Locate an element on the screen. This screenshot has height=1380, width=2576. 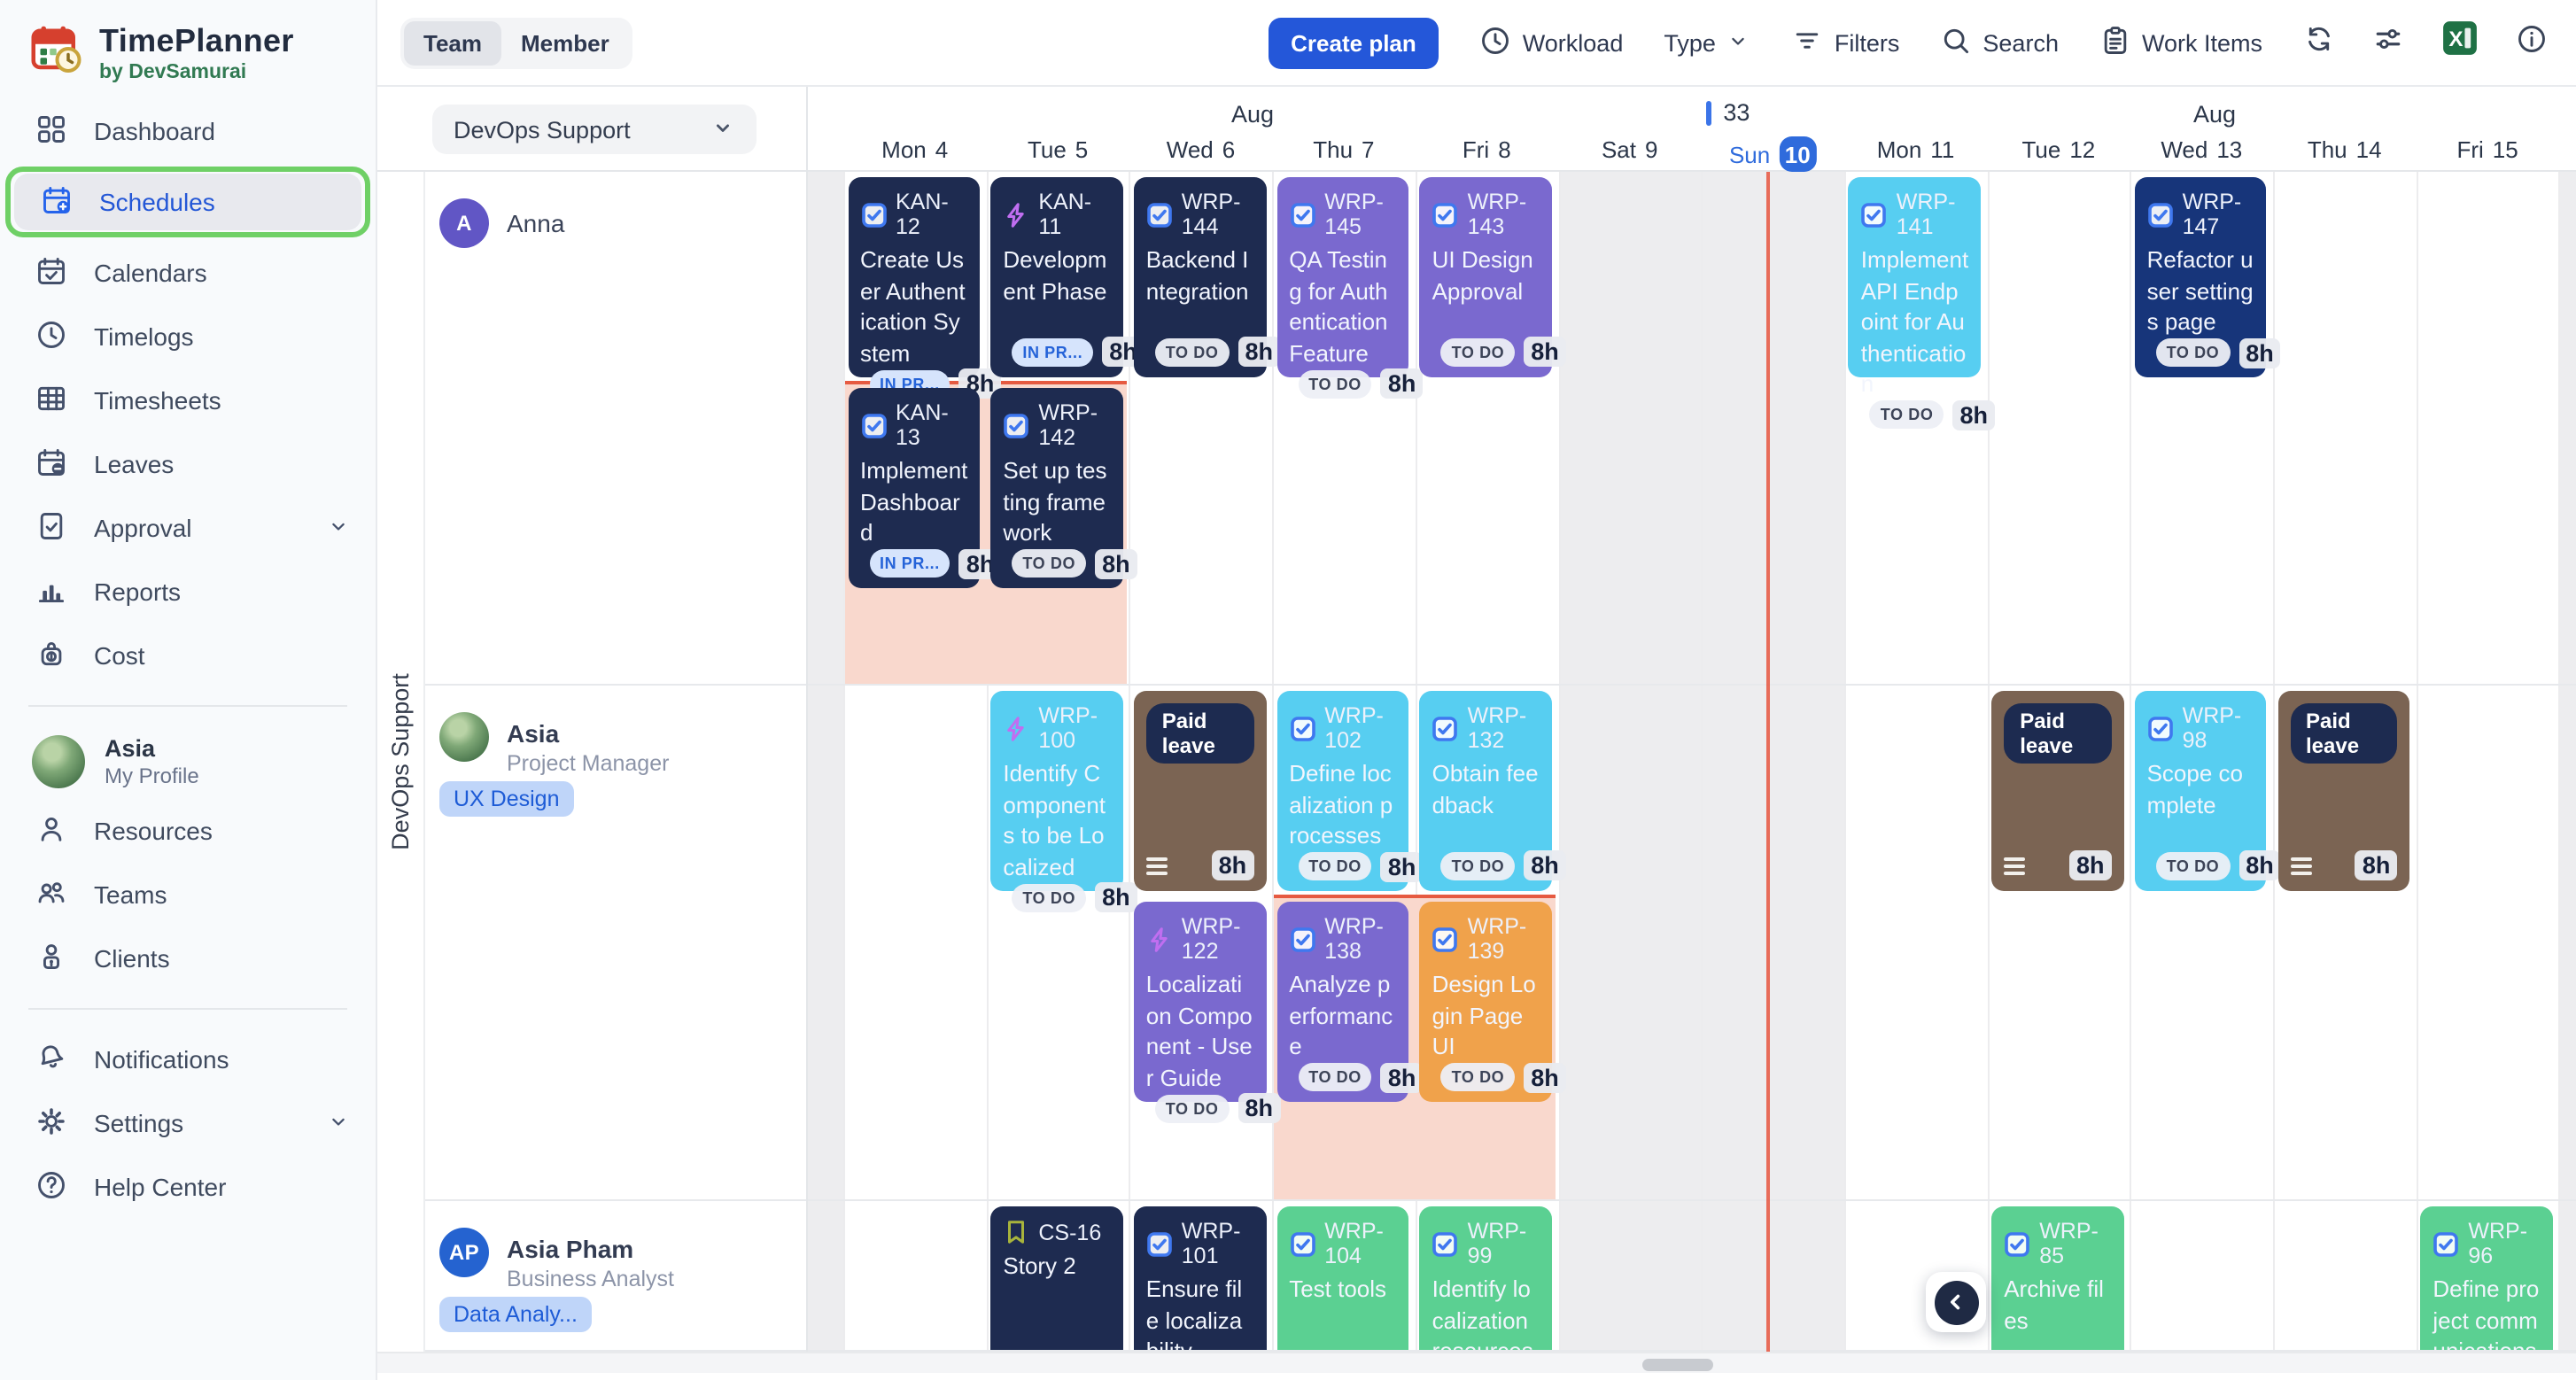
sidebar-item-approval: Approval is located at coordinates (188, 528).